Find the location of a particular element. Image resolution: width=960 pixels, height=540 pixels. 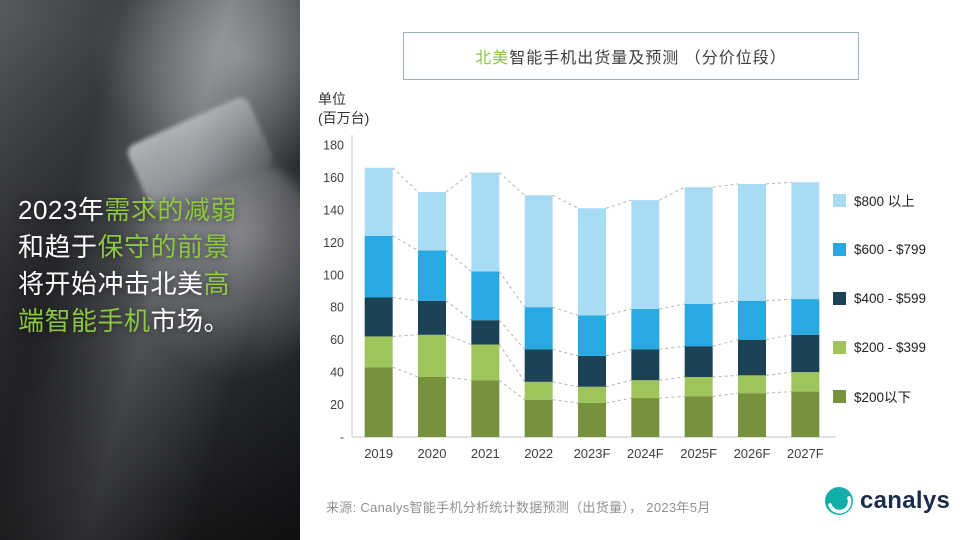

headline: 2023年需求的减弱 和趋于保守的前景 将开始冲击北美高 端智能手机市场。 is located at coordinates (154, 266).